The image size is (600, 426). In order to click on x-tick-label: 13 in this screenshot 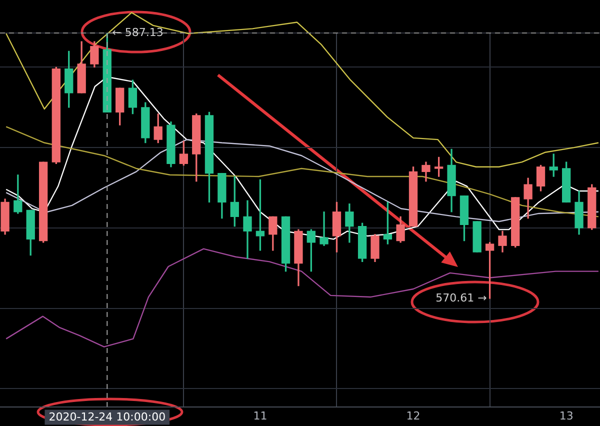, I will do `click(566, 415)`.